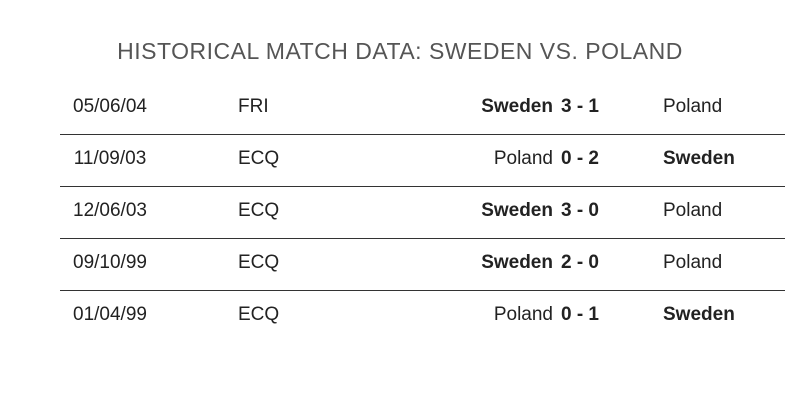  What do you see at coordinates (422, 212) in the screenshot?
I see `match-row: 12/06/03 ECQ Sweden 3 - 0 Poland` at bounding box center [422, 212].